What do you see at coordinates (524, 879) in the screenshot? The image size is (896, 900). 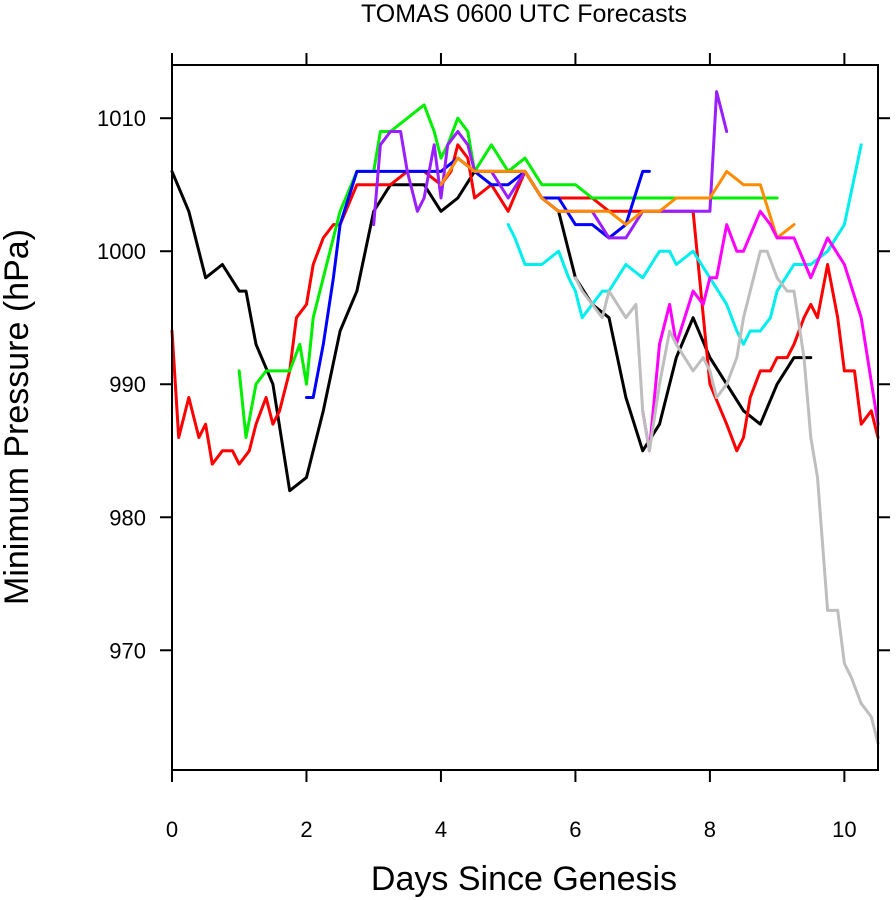 I see `x-axis-label: Days Since Genesis` at bounding box center [524, 879].